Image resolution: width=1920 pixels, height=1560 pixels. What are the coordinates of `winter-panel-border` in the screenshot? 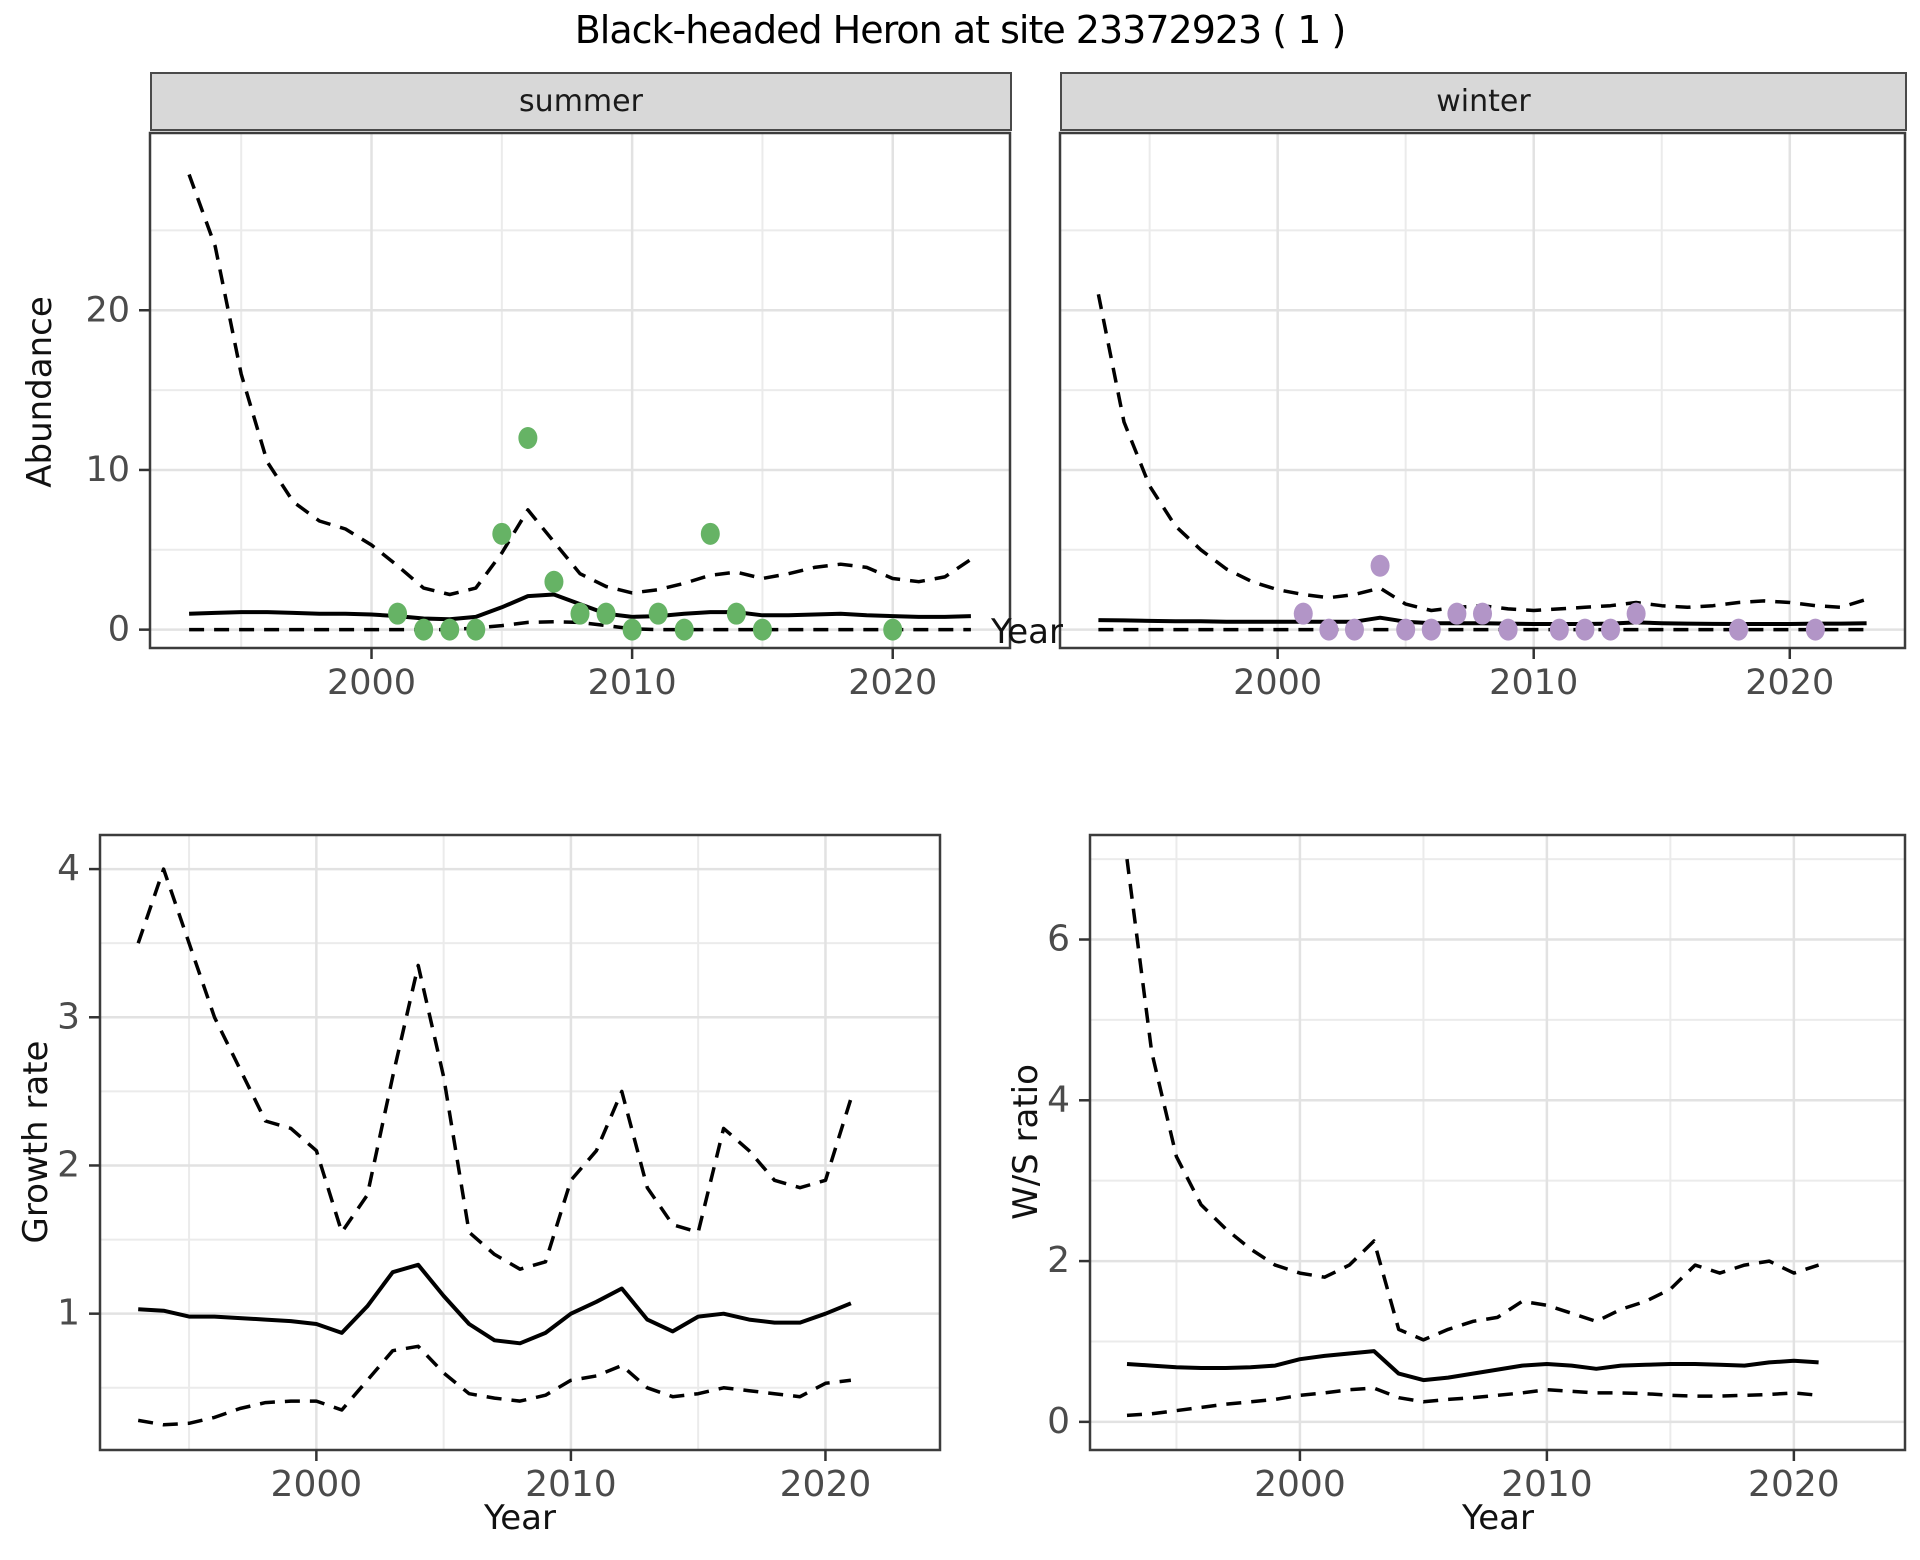 It's located at (1482, 390).